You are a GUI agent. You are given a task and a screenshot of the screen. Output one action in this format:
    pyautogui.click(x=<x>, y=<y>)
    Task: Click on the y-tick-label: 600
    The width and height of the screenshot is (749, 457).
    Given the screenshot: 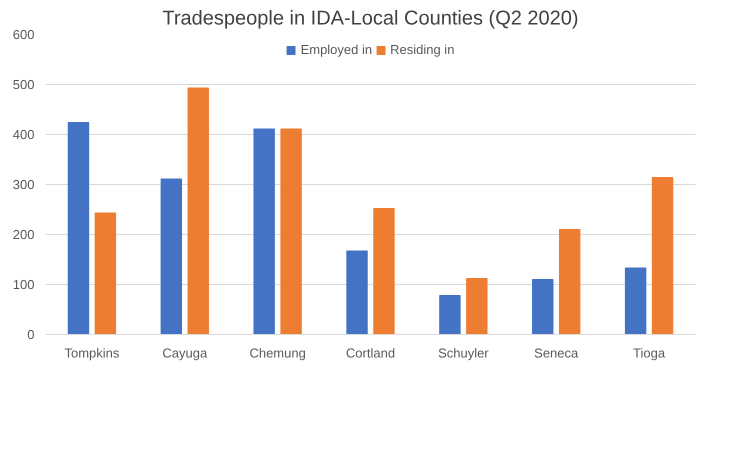 What is the action you would take?
    pyautogui.click(x=23, y=34)
    